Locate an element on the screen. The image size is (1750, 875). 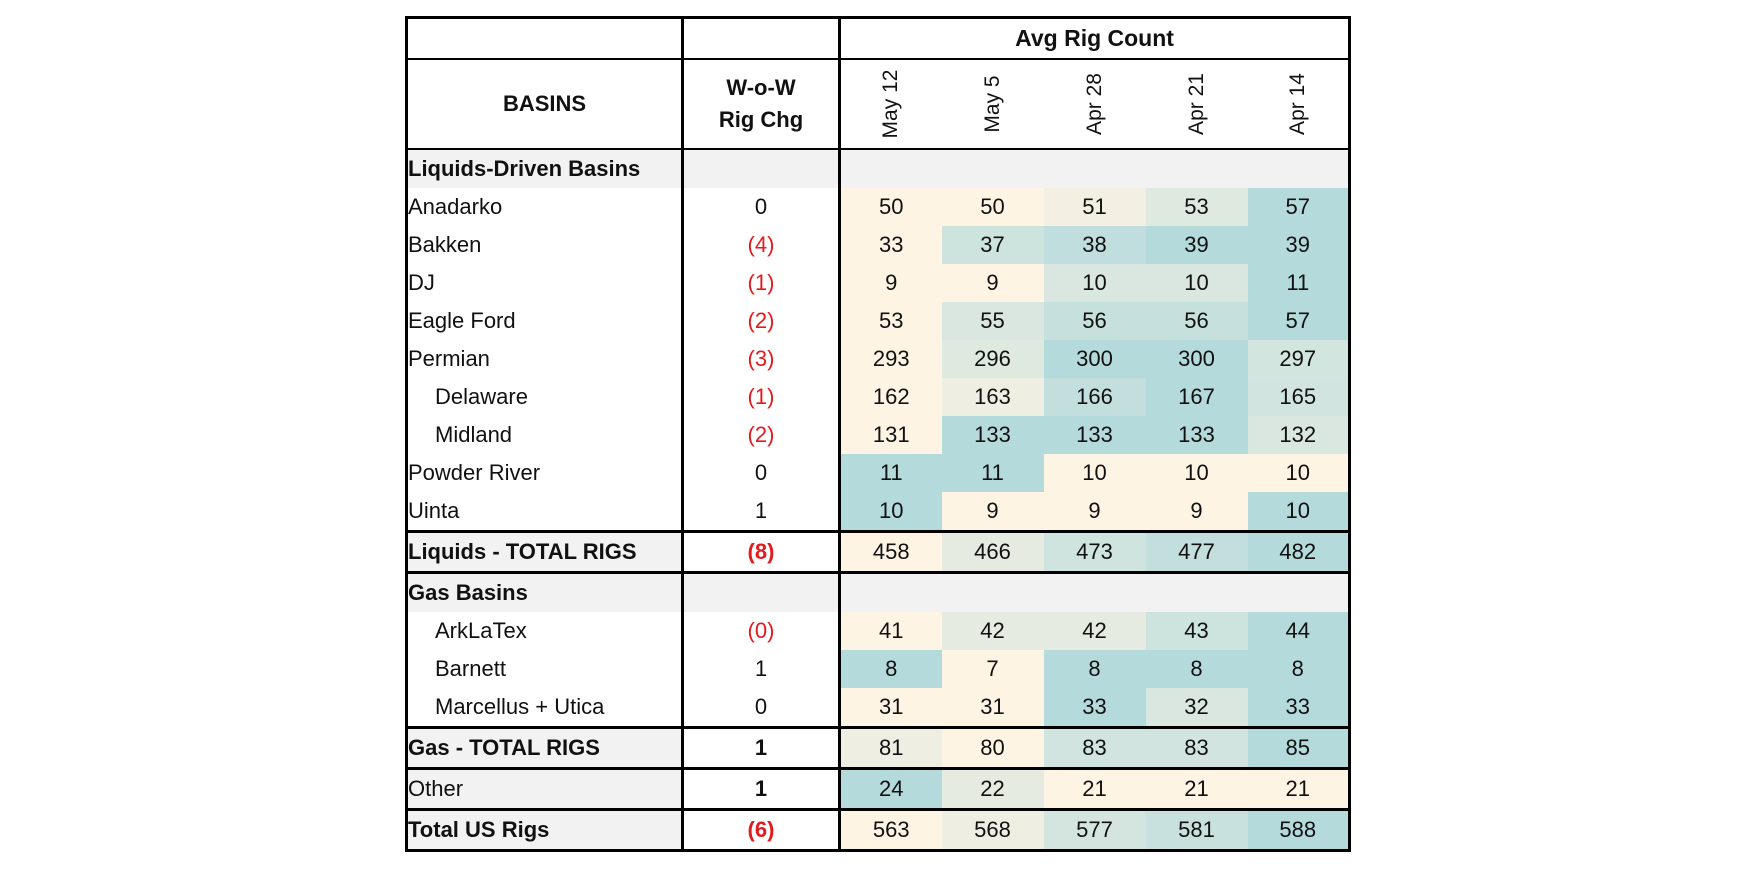
wow-change-column-header: W-o-W Rig Chg is located at coordinates (761, 104).